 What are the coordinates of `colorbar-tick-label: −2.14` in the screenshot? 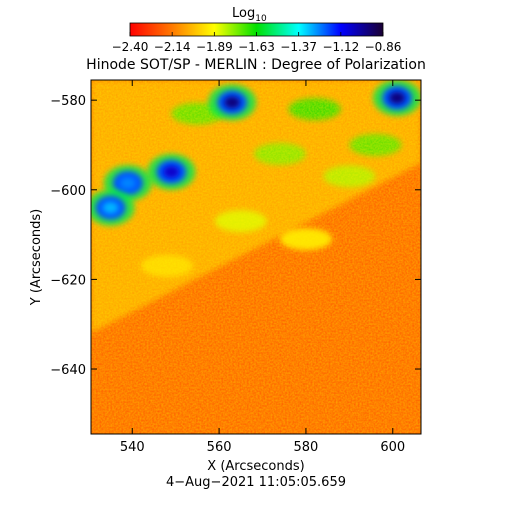 It's located at (172, 47).